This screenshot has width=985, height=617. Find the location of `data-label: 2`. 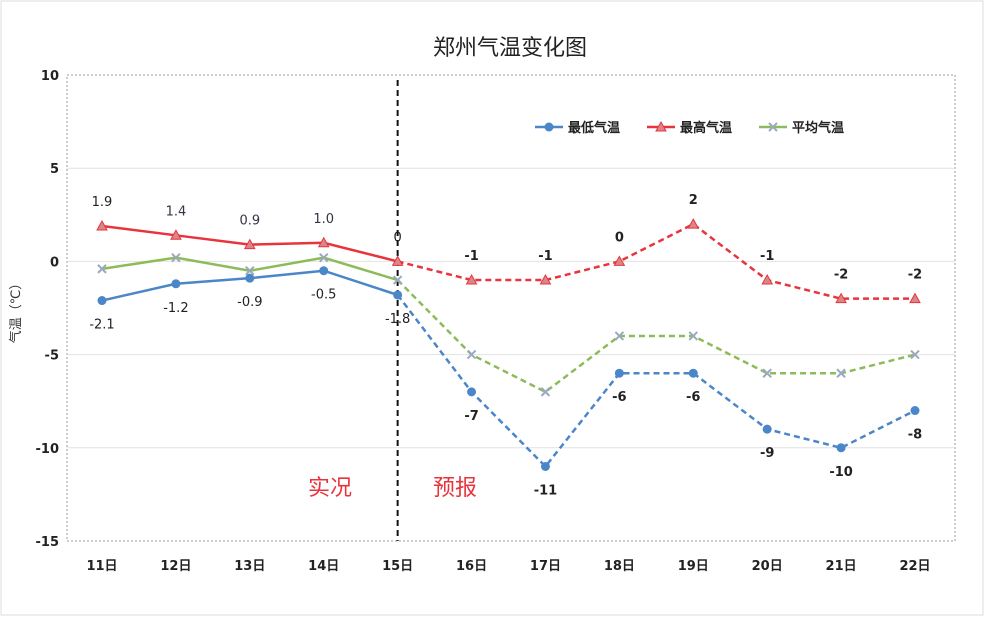

data-label: 2 is located at coordinates (693, 200).